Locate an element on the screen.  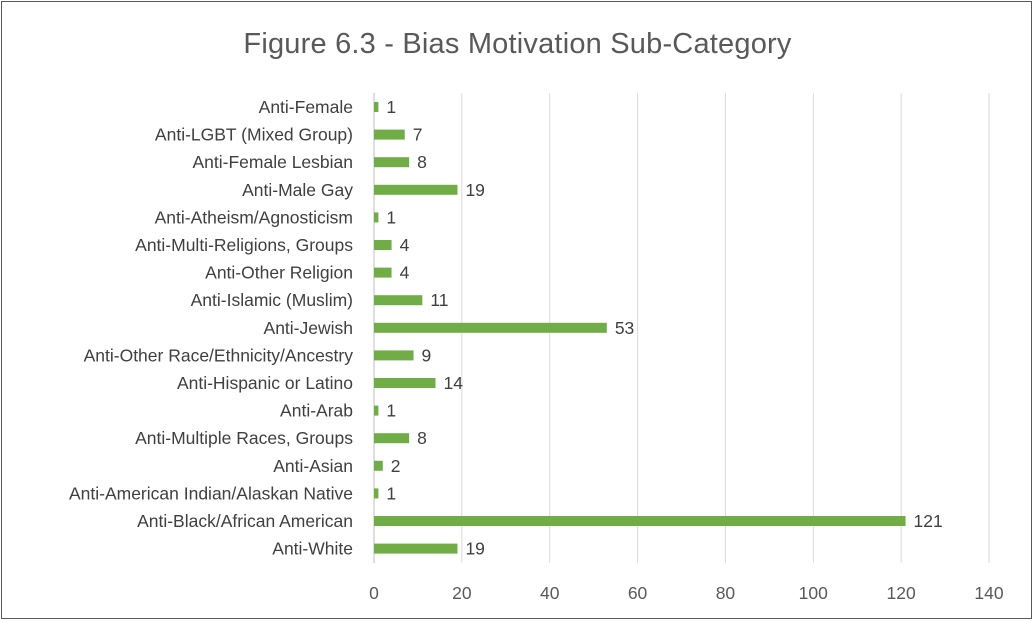
category-label: Anti-Female is located at coordinates (306, 107).